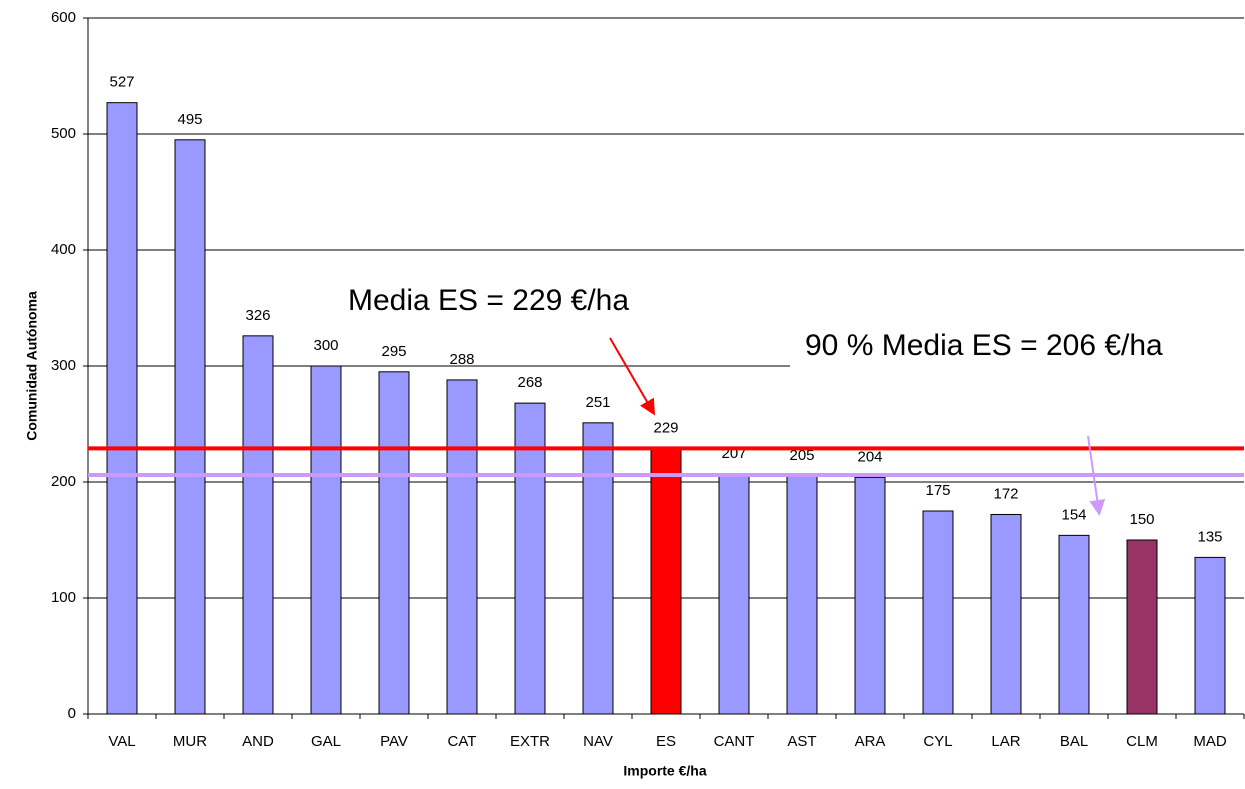 The image size is (1245, 789). I want to click on x-tick-label: LAR, so click(1005, 741).